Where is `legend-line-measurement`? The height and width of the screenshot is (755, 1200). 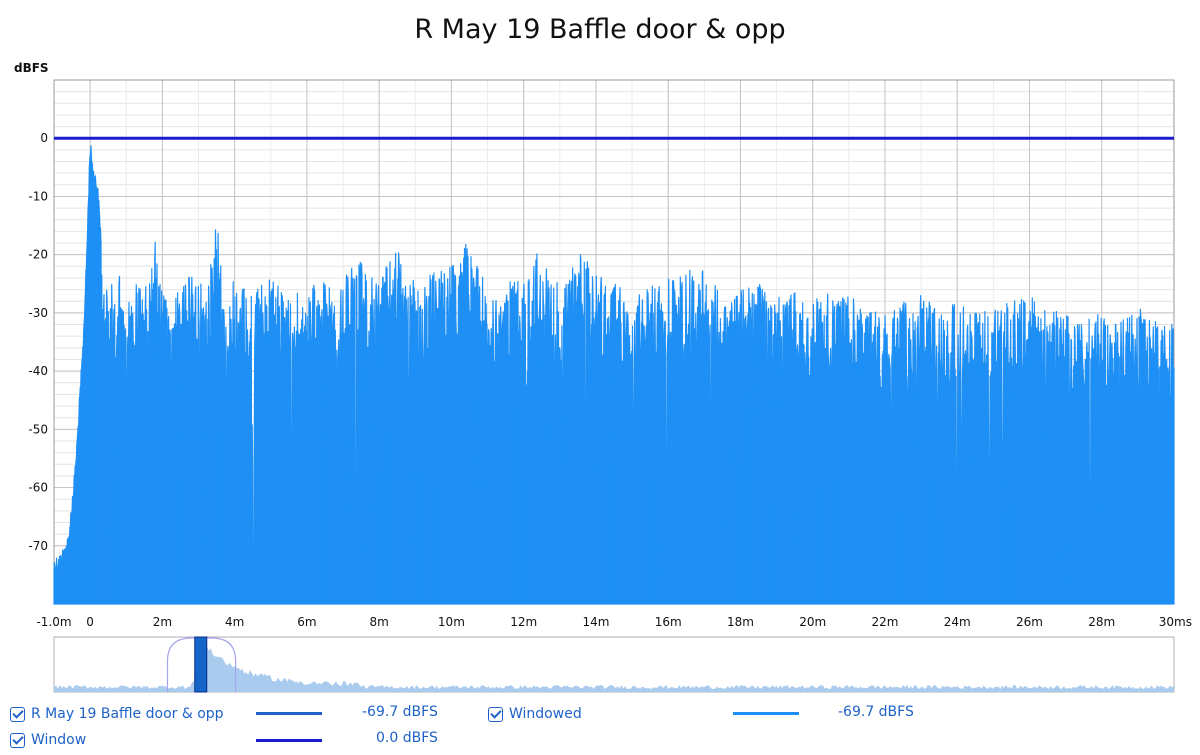 legend-line-measurement is located at coordinates (289, 713).